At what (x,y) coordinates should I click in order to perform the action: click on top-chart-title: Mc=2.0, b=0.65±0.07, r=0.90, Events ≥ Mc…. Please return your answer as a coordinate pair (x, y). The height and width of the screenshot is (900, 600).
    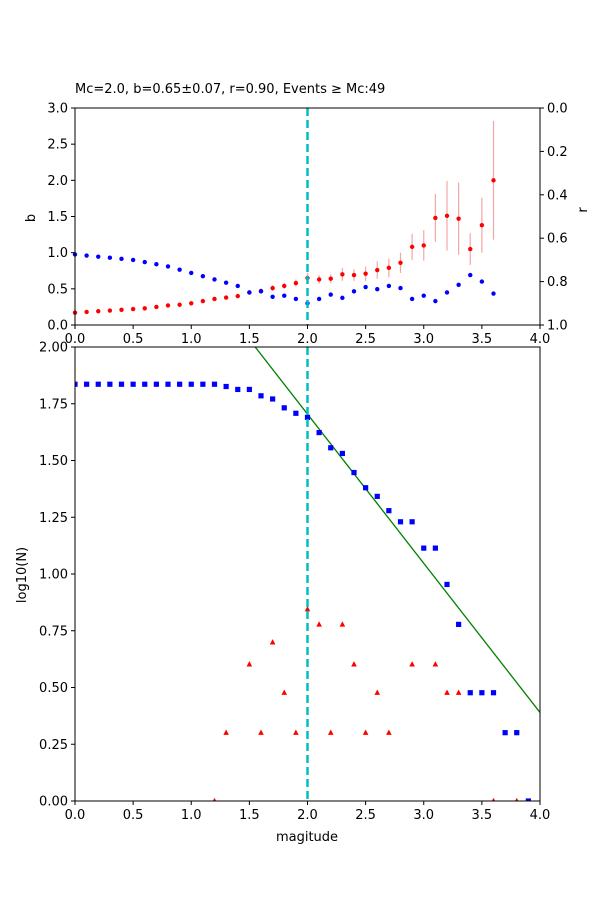
    Looking at the image, I should click on (230, 89).